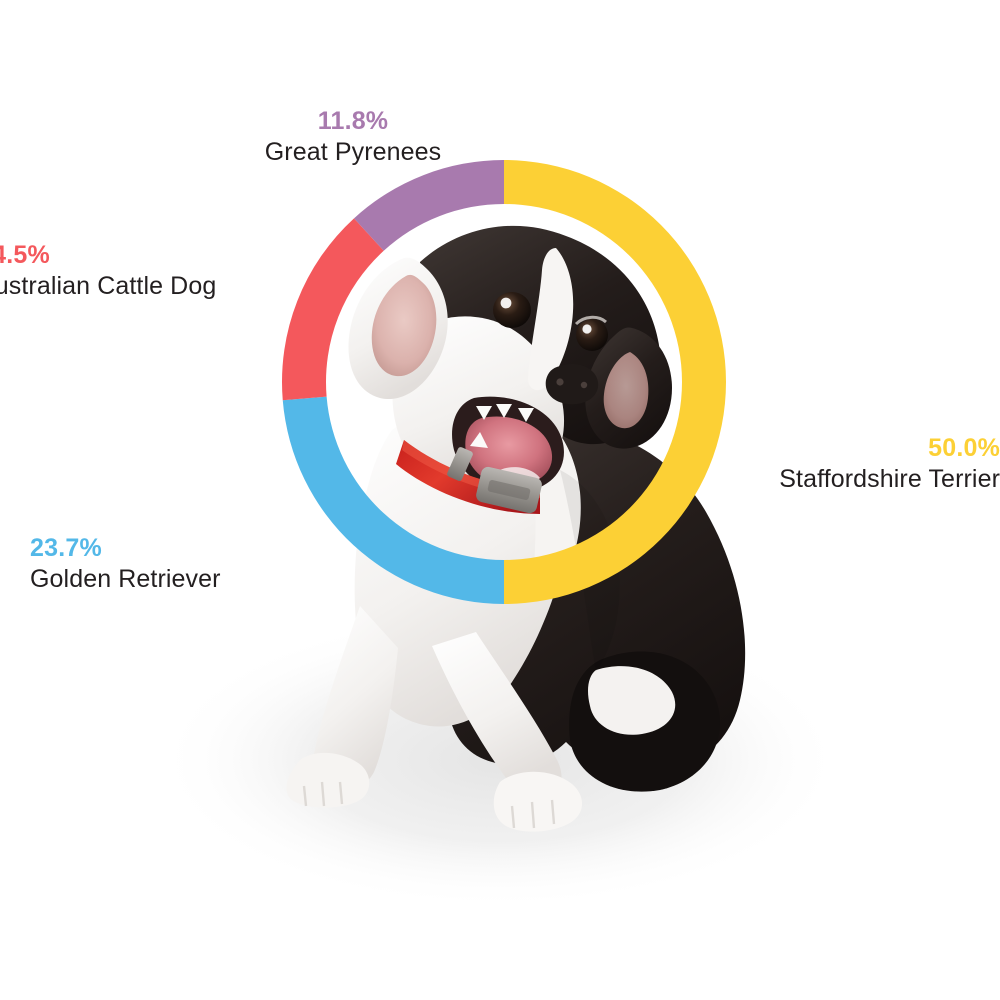  I want to click on slice-label-golden-retriever: 23.7% Golden Retriever, so click(185, 564).